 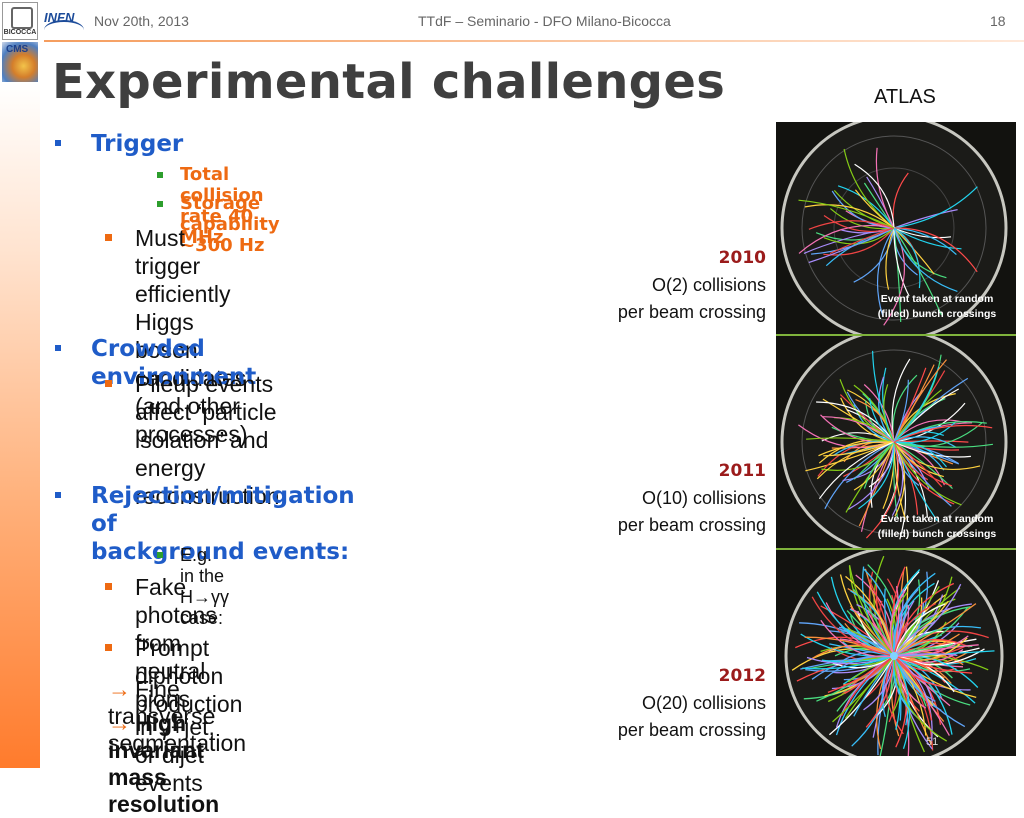 I want to click on infn-logo: INFN, so click(x=64, y=21).